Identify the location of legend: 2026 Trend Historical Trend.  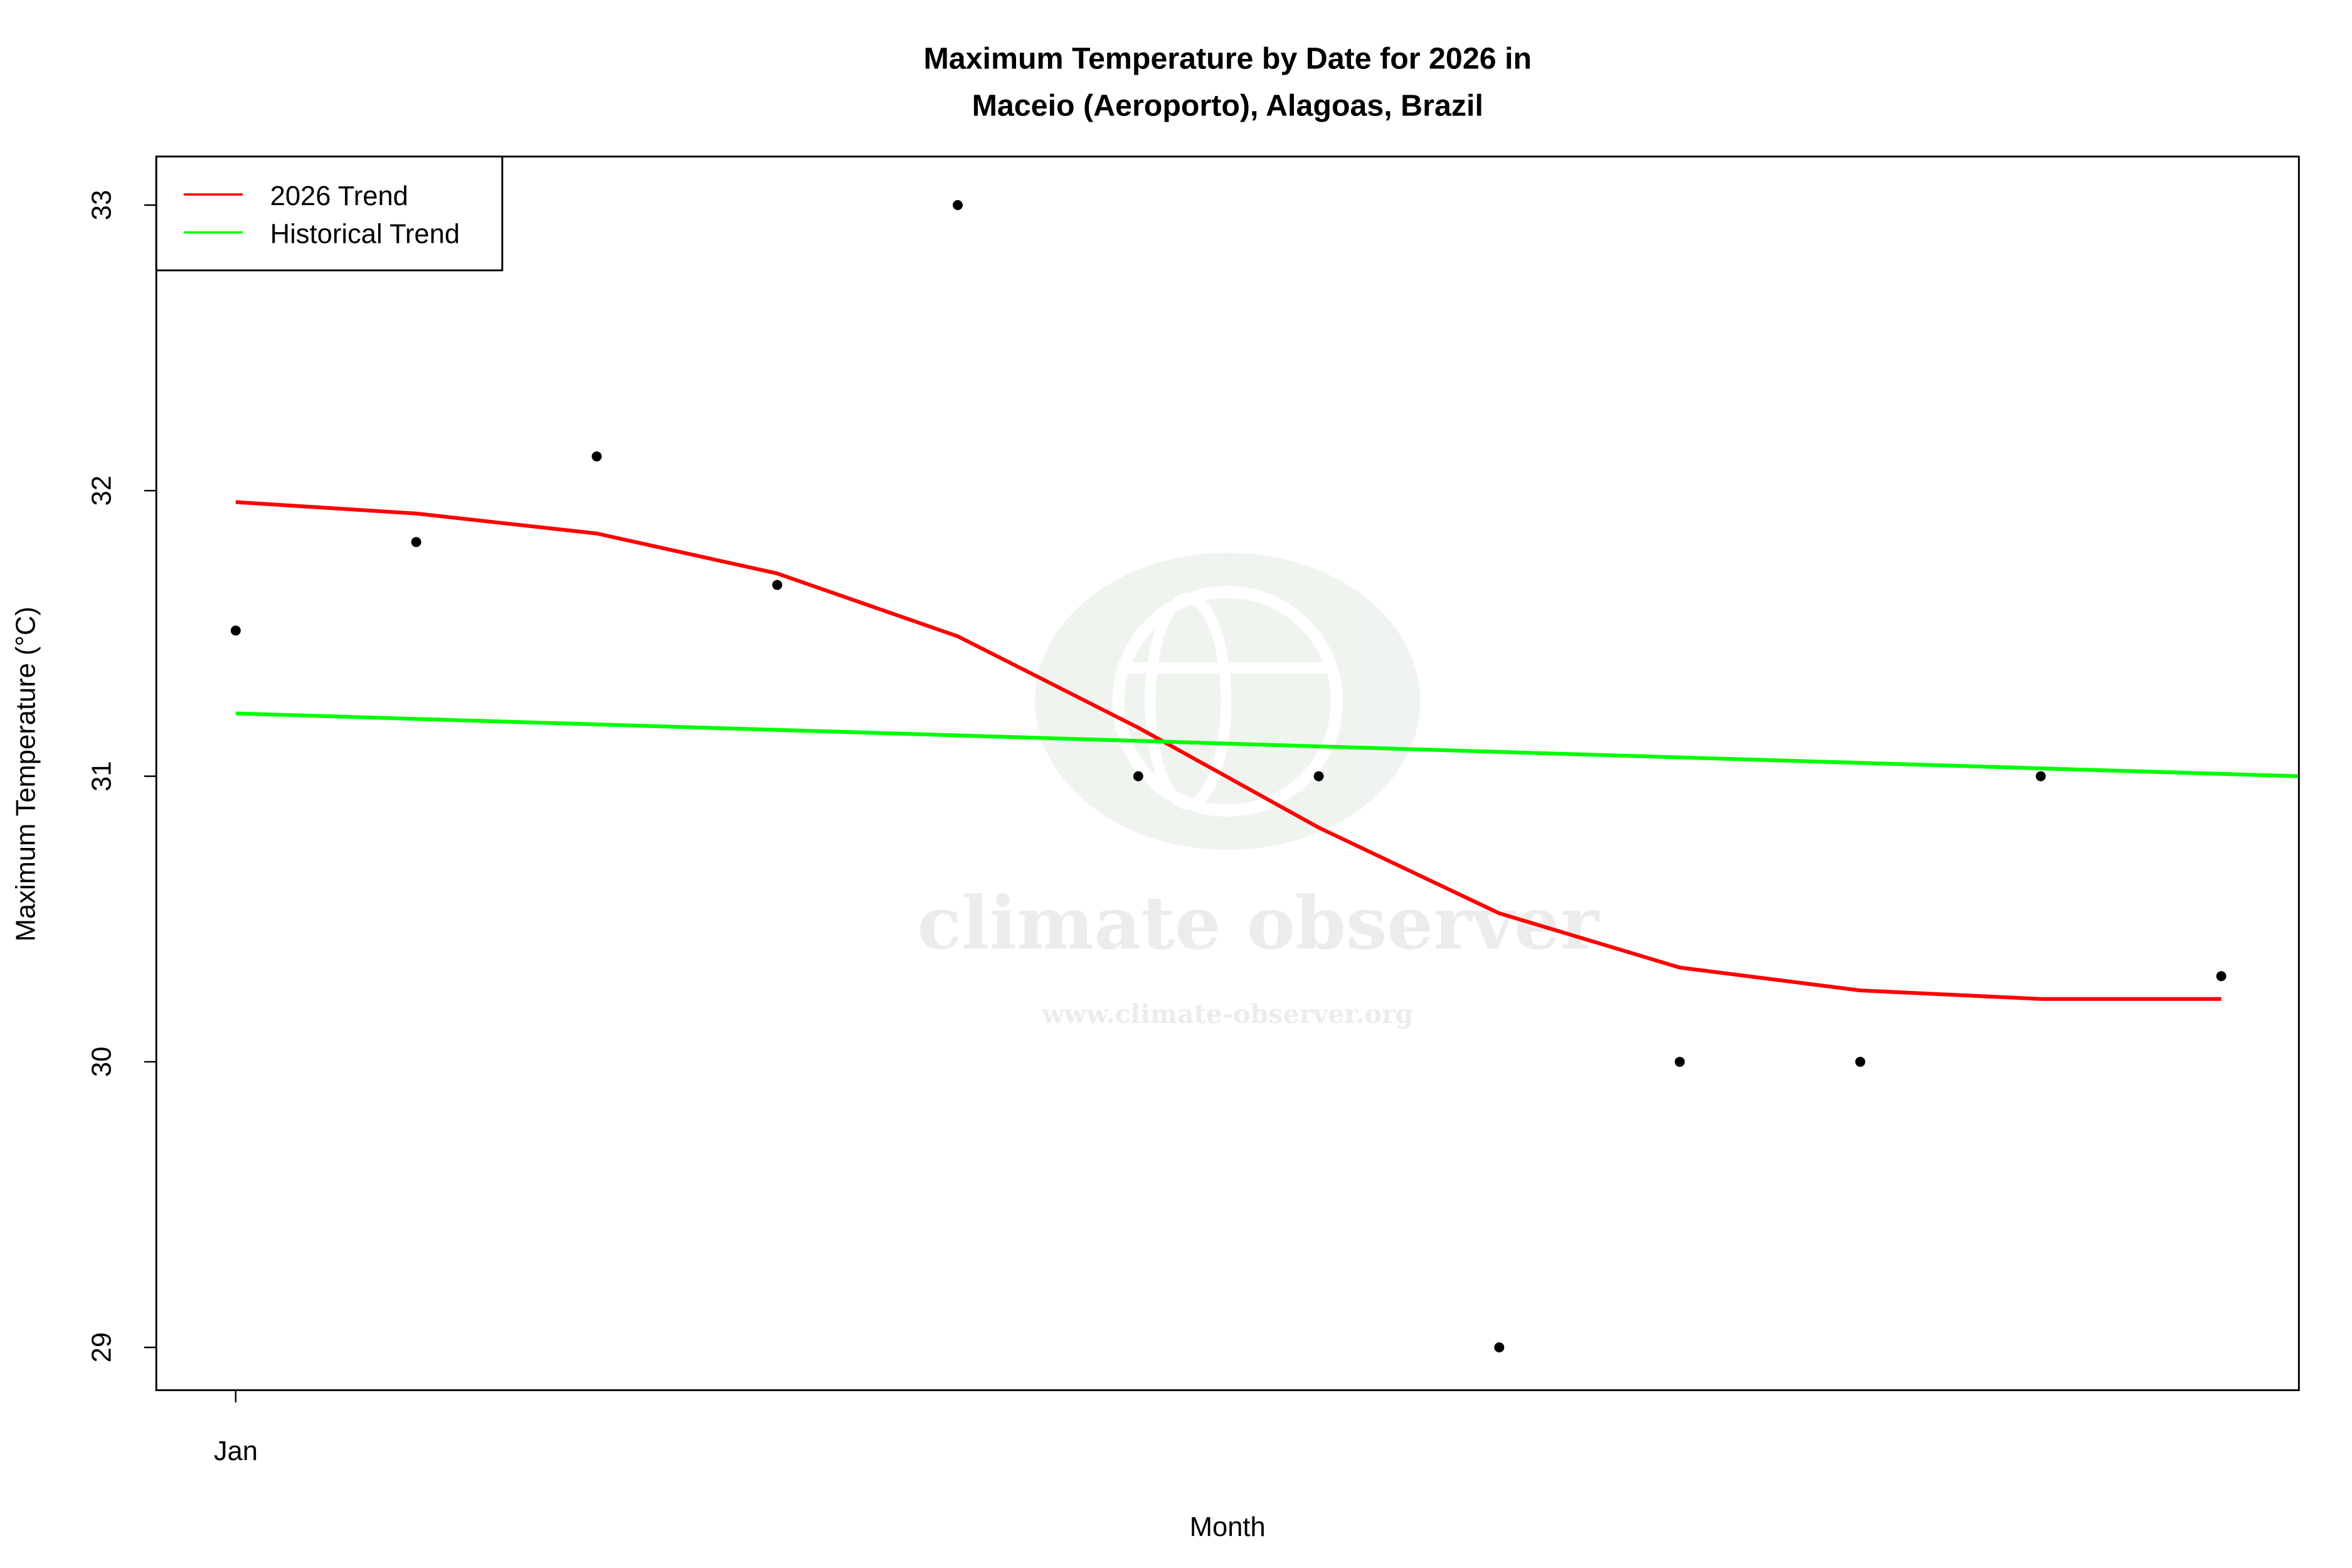
(330, 214).